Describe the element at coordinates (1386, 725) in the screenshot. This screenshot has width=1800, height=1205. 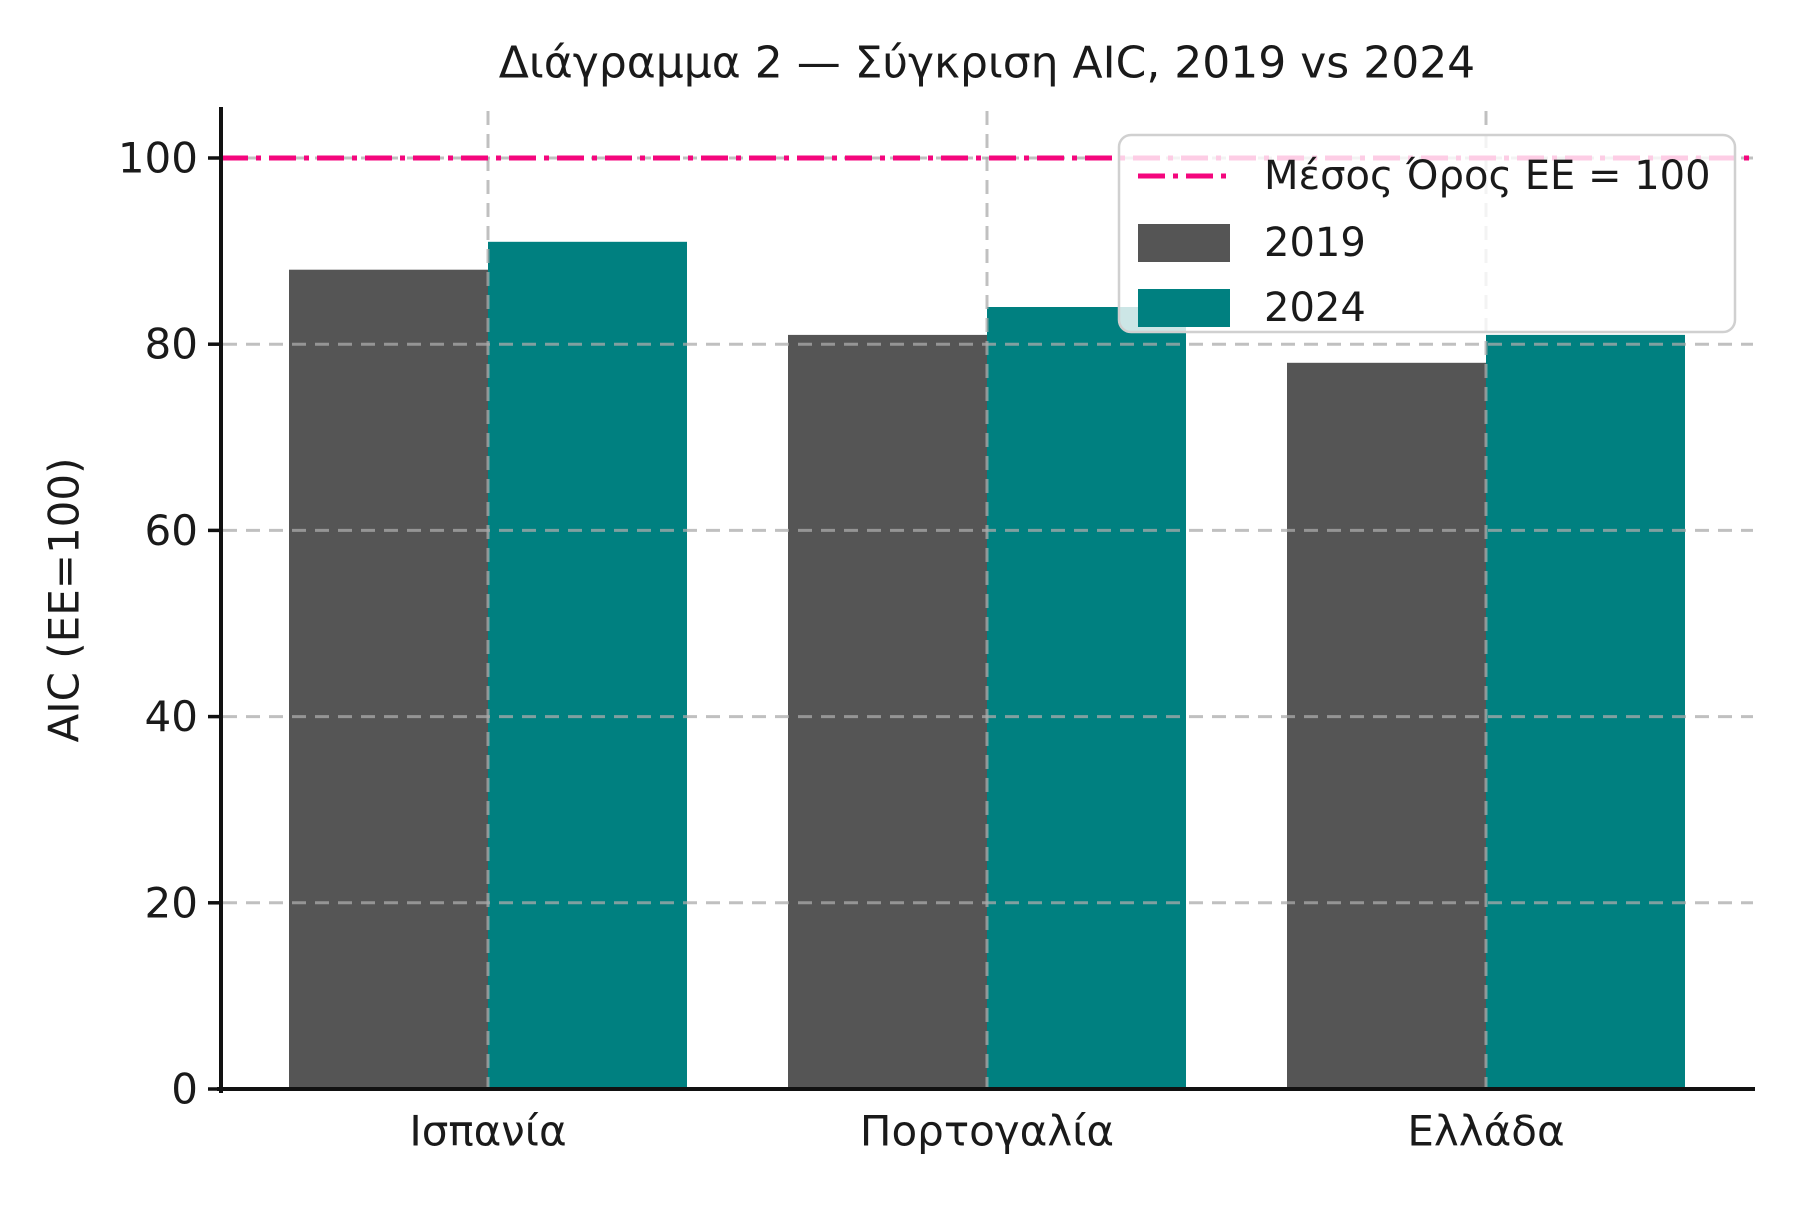
I see `bar-2019-Ελλάδα` at that location.